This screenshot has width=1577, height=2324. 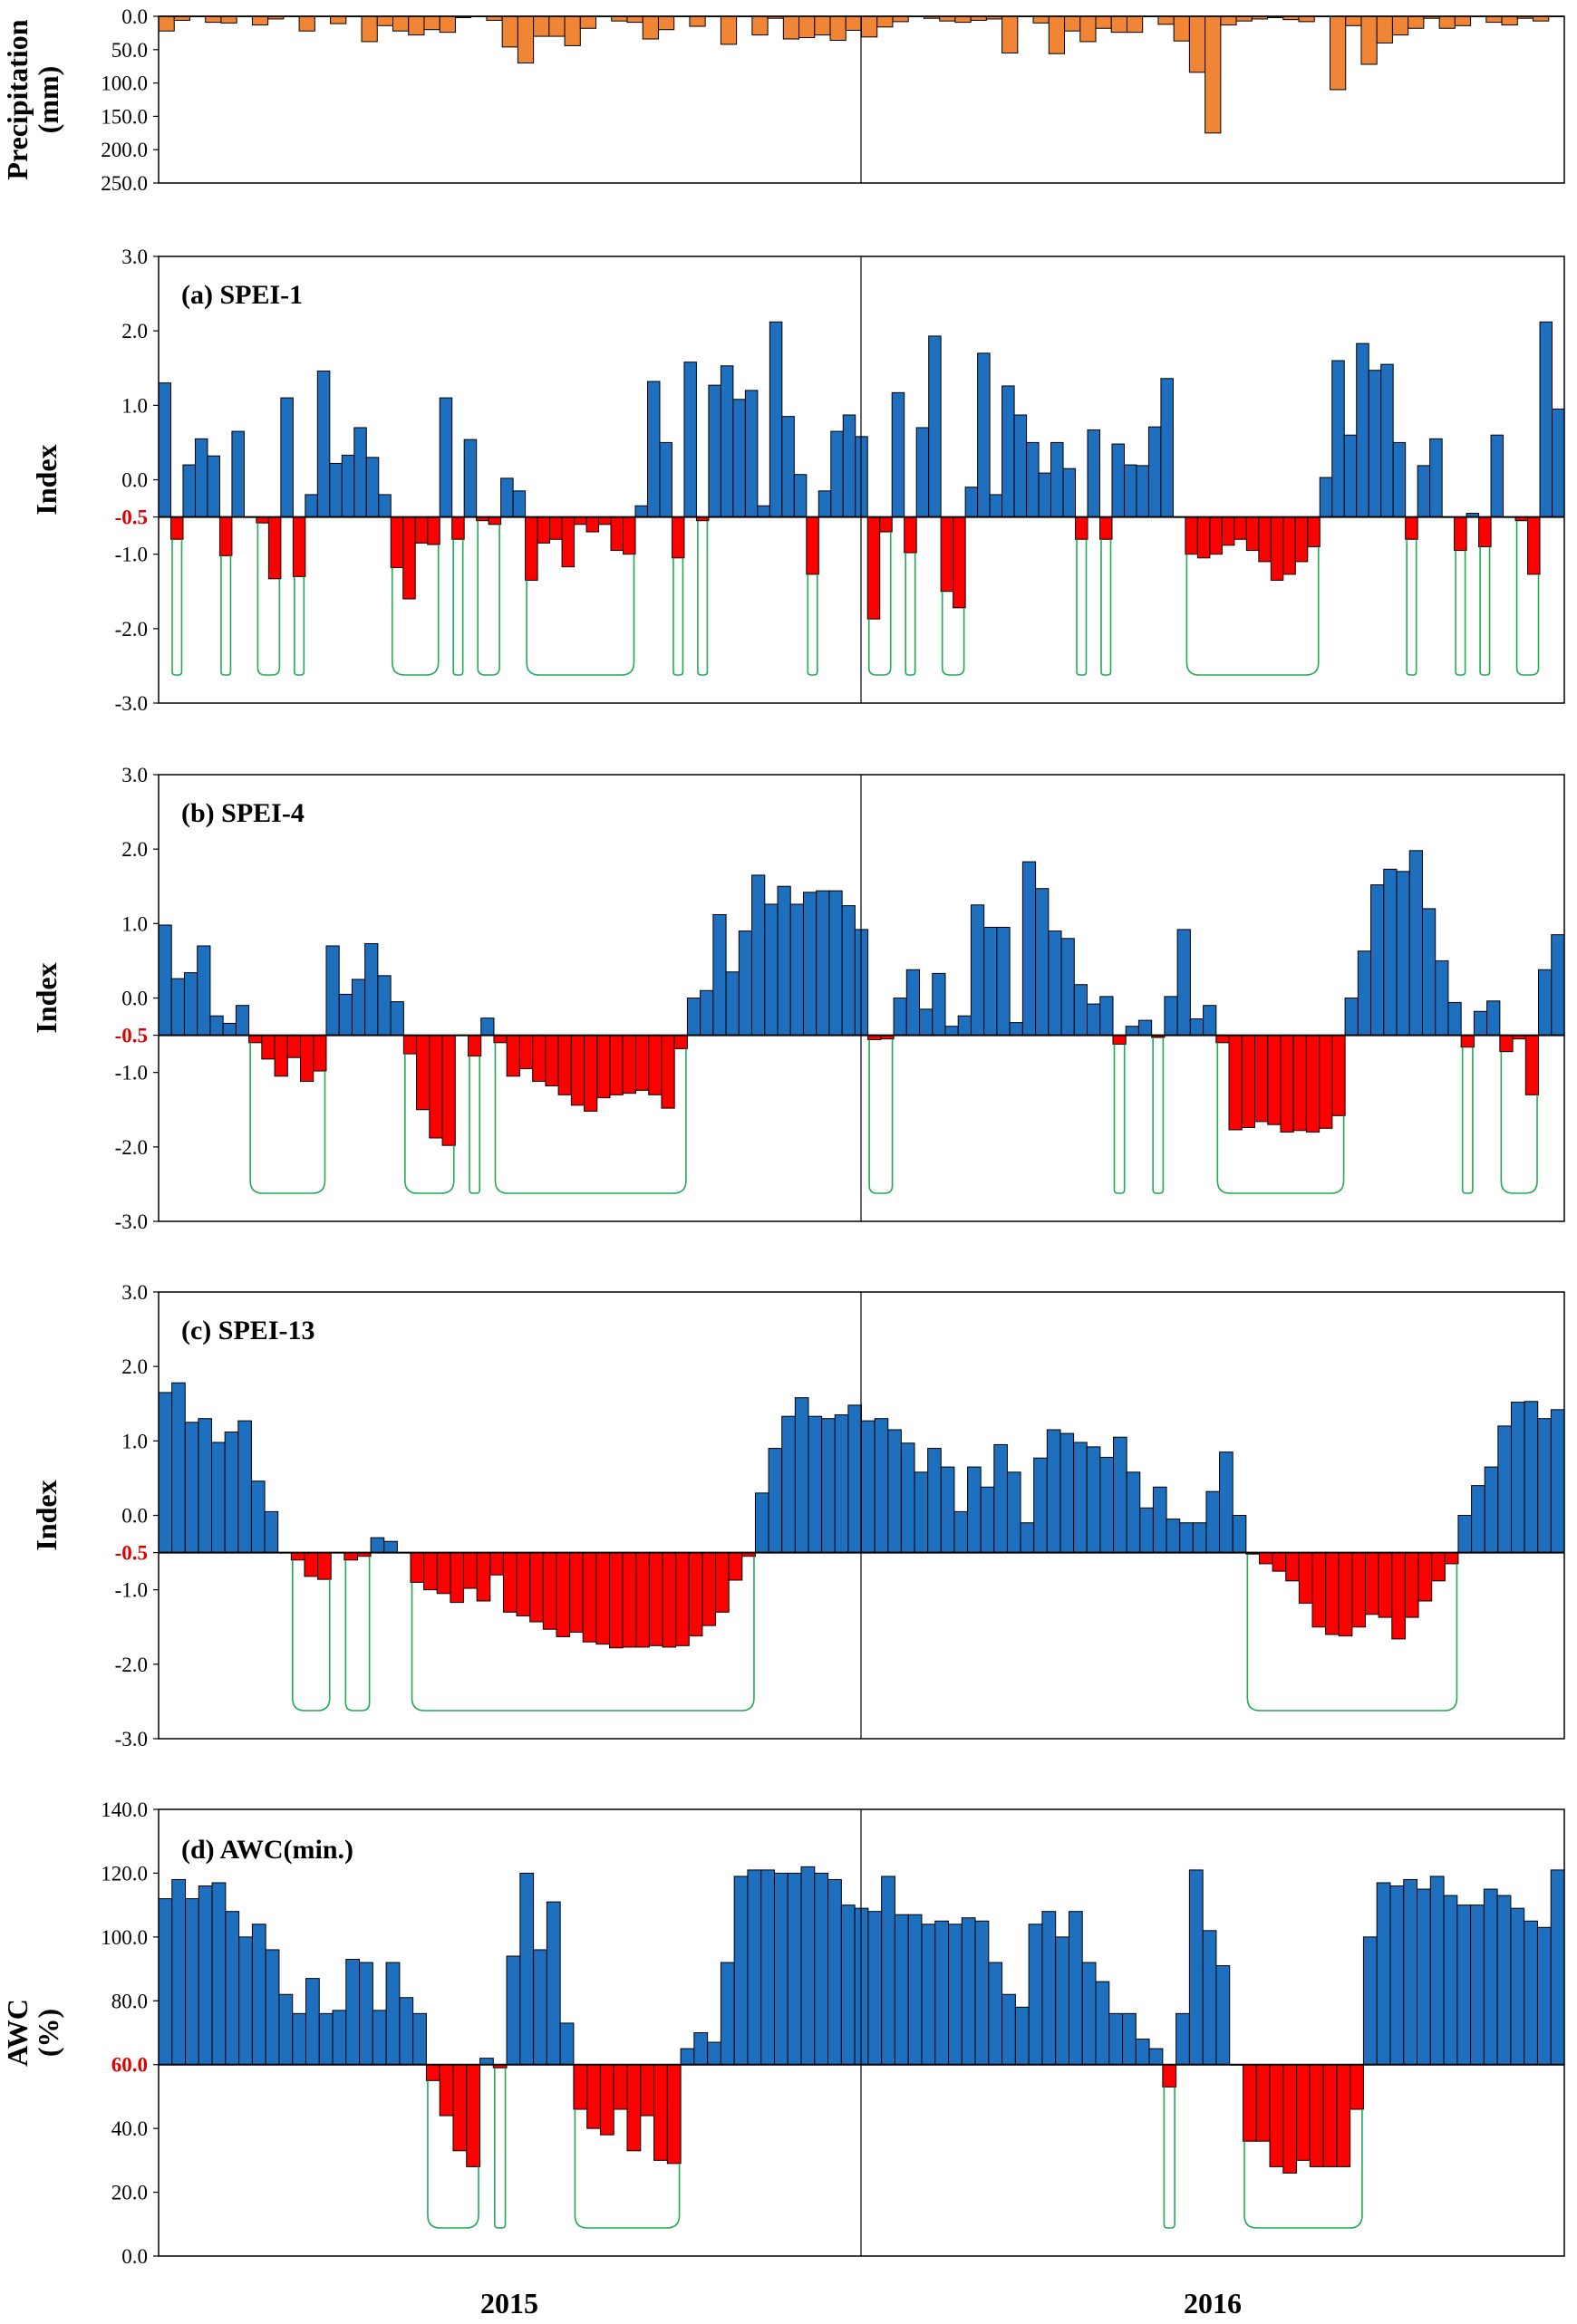 I want to click on y-axis-label-line: Precipitation, so click(x=17, y=99).